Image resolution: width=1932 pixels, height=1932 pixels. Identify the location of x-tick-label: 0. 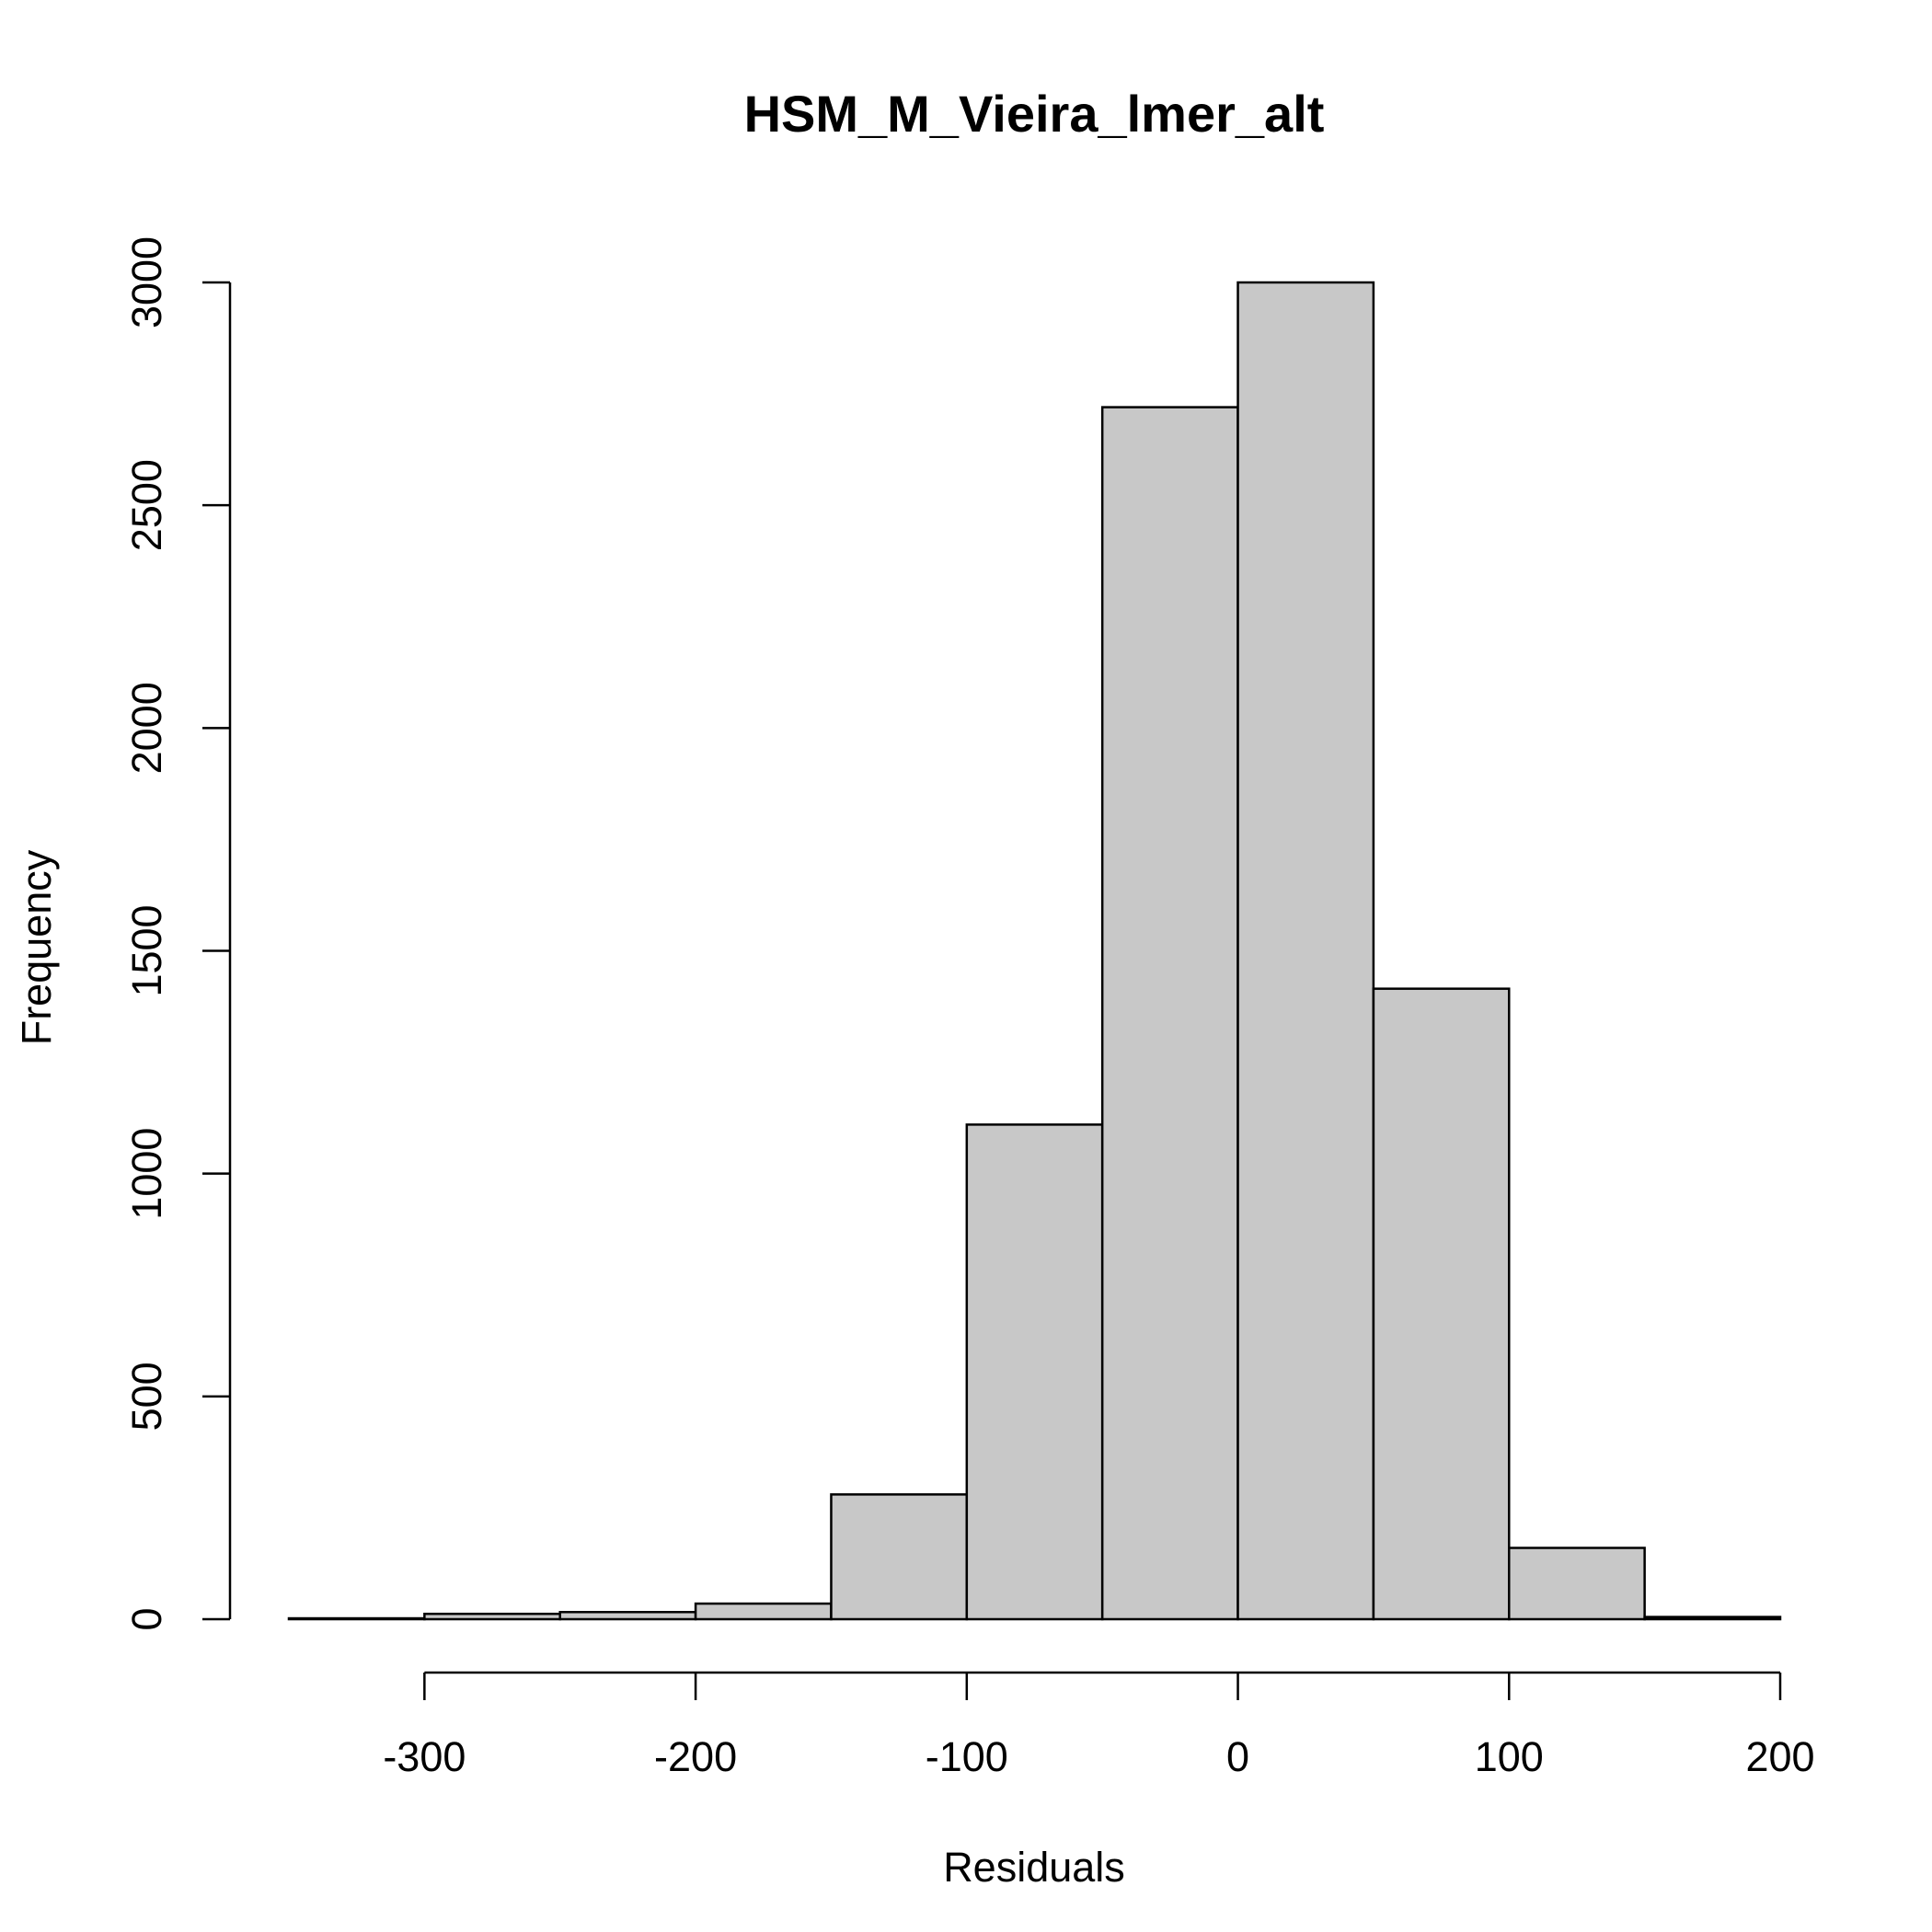
(1237, 1756).